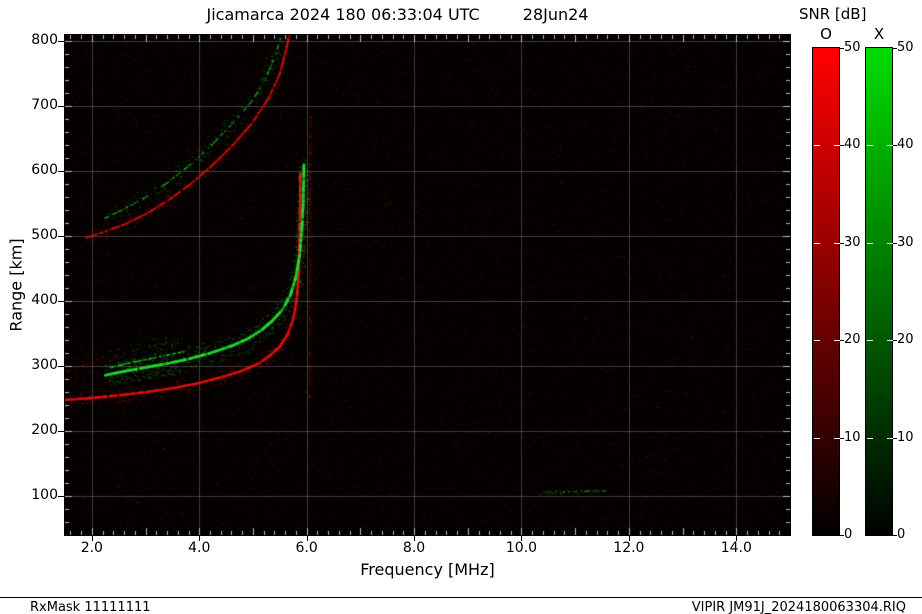 Image resolution: width=922 pixels, height=614 pixels. I want to click on x-tick-label: 8.0, so click(414, 548).